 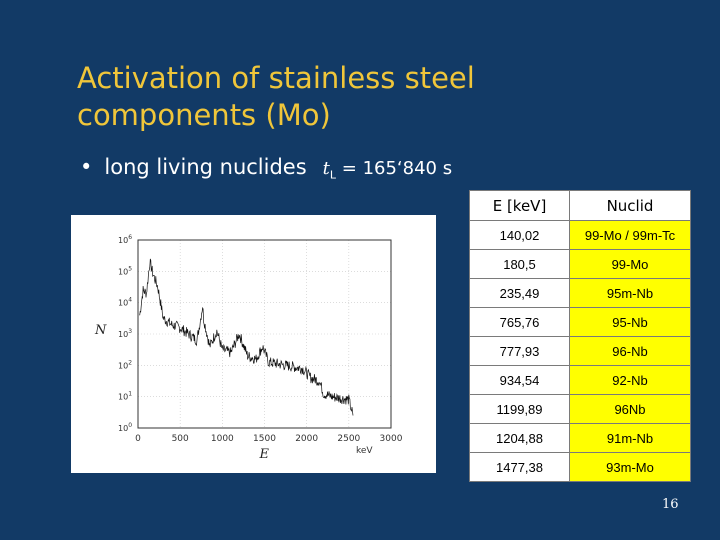 I want to click on header-energy: E [keV], so click(x=519, y=205).